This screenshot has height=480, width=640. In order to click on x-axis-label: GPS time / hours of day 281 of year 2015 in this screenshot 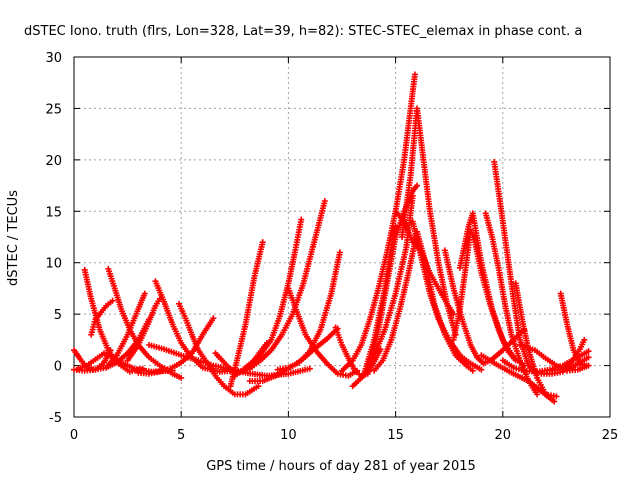, I will do `click(341, 466)`.